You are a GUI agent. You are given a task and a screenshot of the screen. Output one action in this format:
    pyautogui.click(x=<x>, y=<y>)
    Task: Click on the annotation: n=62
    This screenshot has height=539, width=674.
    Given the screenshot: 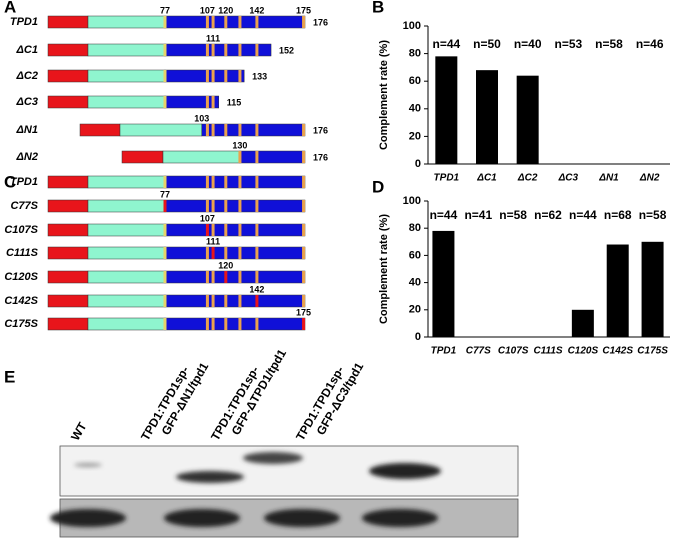 What is the action you would take?
    pyautogui.click(x=548, y=215)
    